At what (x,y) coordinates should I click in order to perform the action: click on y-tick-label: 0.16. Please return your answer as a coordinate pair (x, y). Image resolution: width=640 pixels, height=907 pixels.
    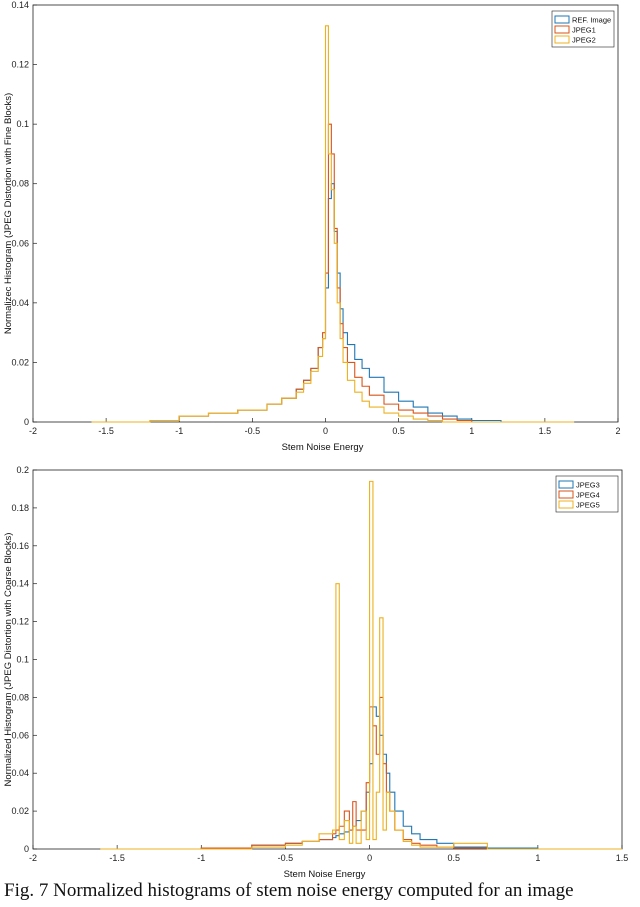
    Looking at the image, I should click on (20, 546).